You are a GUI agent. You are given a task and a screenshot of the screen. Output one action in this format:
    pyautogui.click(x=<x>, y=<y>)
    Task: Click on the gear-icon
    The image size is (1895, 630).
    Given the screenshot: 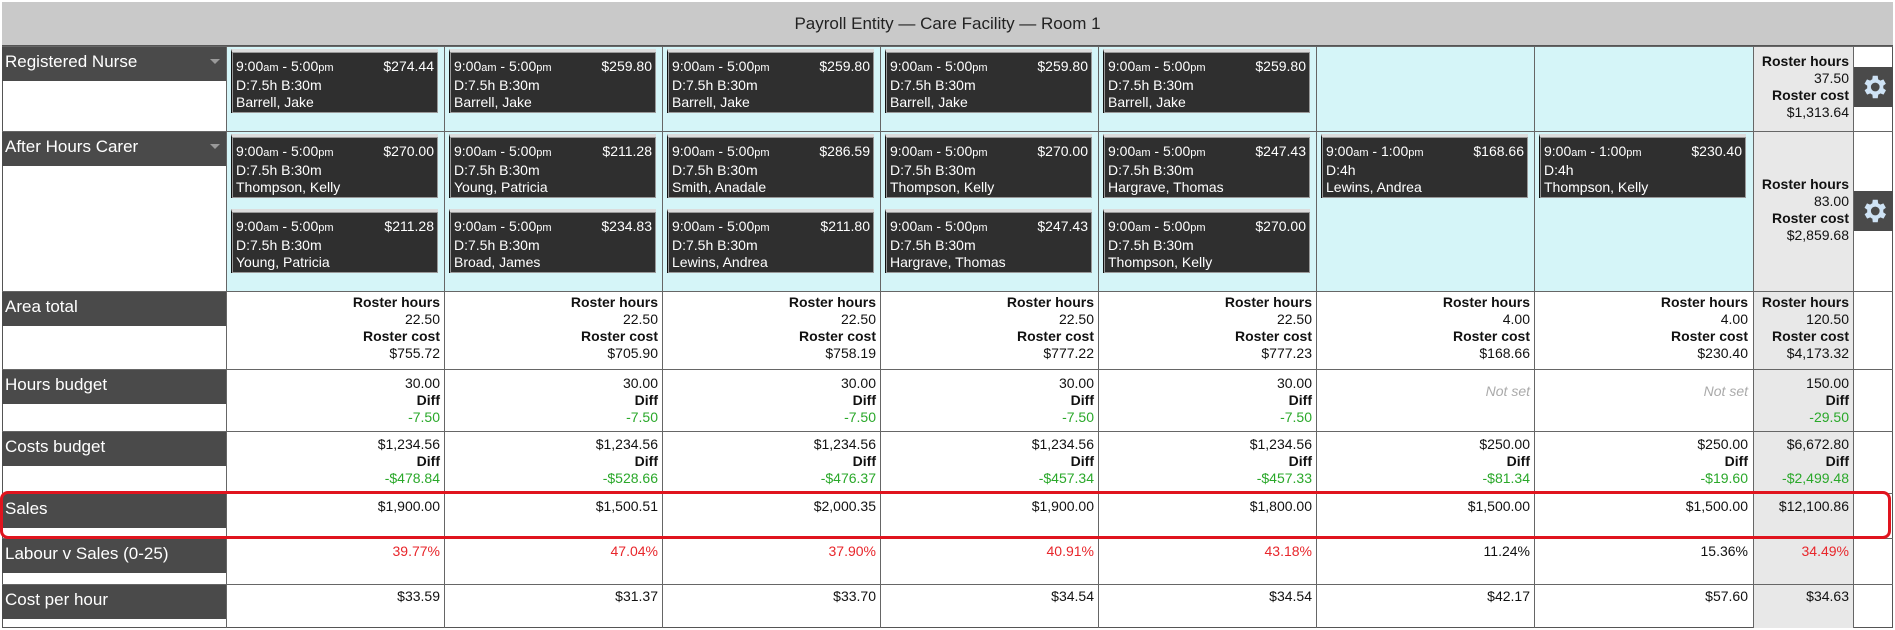 What is the action you would take?
    pyautogui.click(x=1875, y=211)
    